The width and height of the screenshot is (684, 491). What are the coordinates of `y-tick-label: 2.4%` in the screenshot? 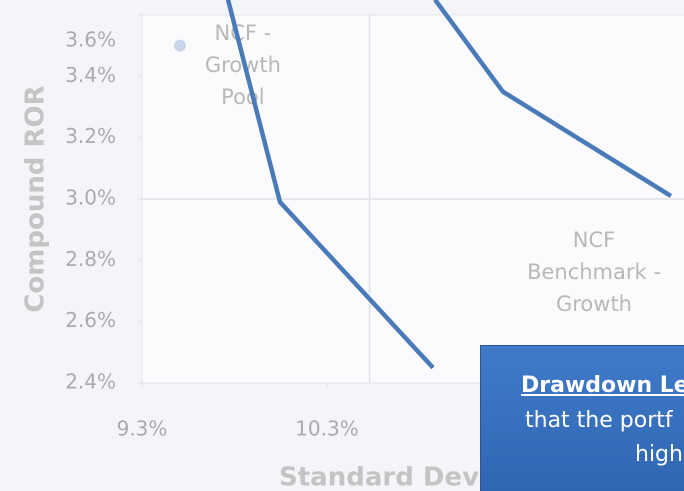 It's located at (90, 382).